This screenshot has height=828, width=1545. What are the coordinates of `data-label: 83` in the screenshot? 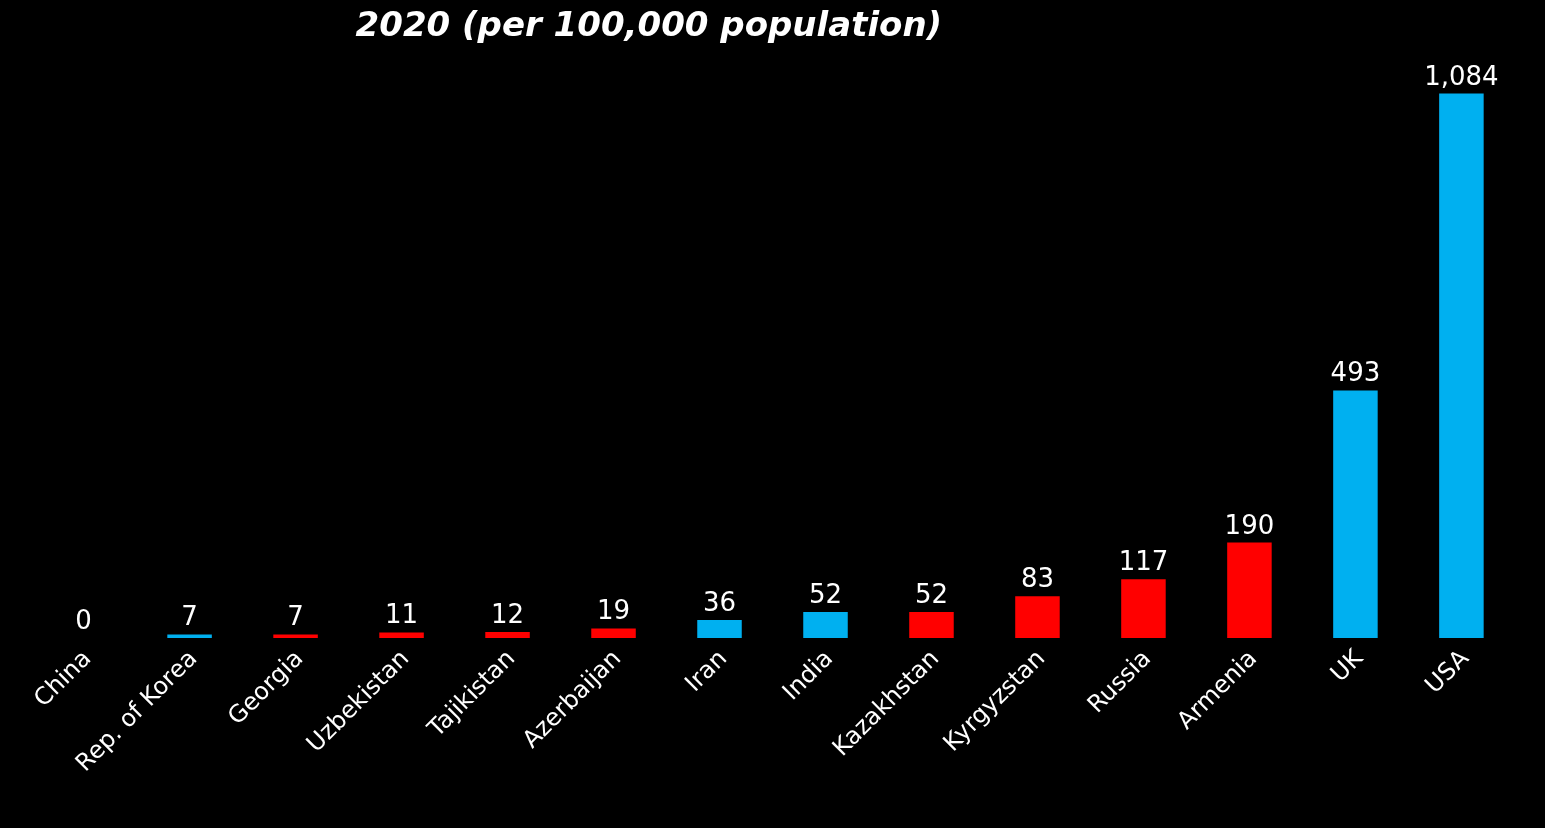 It's located at (1037, 578).